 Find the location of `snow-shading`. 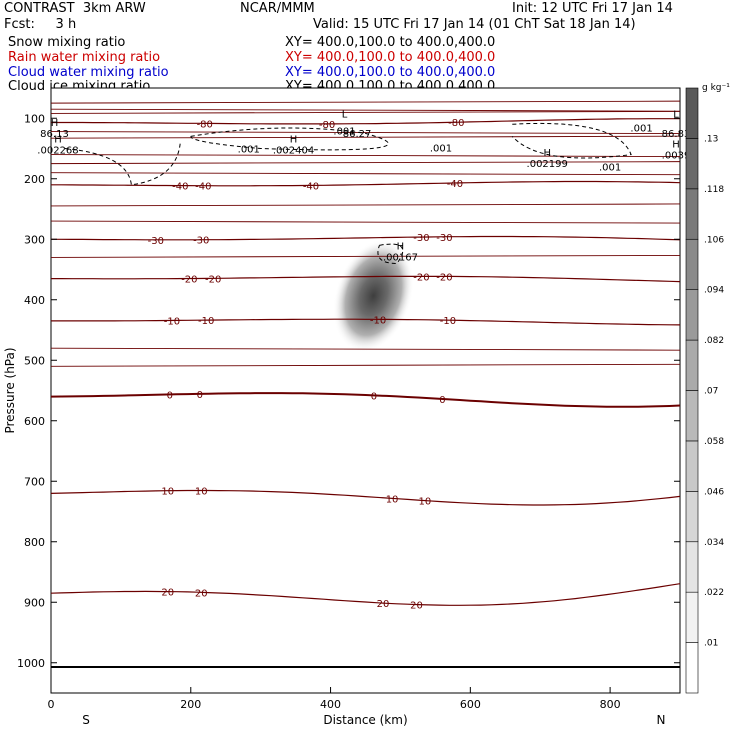

snow-shading is located at coordinates (373, 296).